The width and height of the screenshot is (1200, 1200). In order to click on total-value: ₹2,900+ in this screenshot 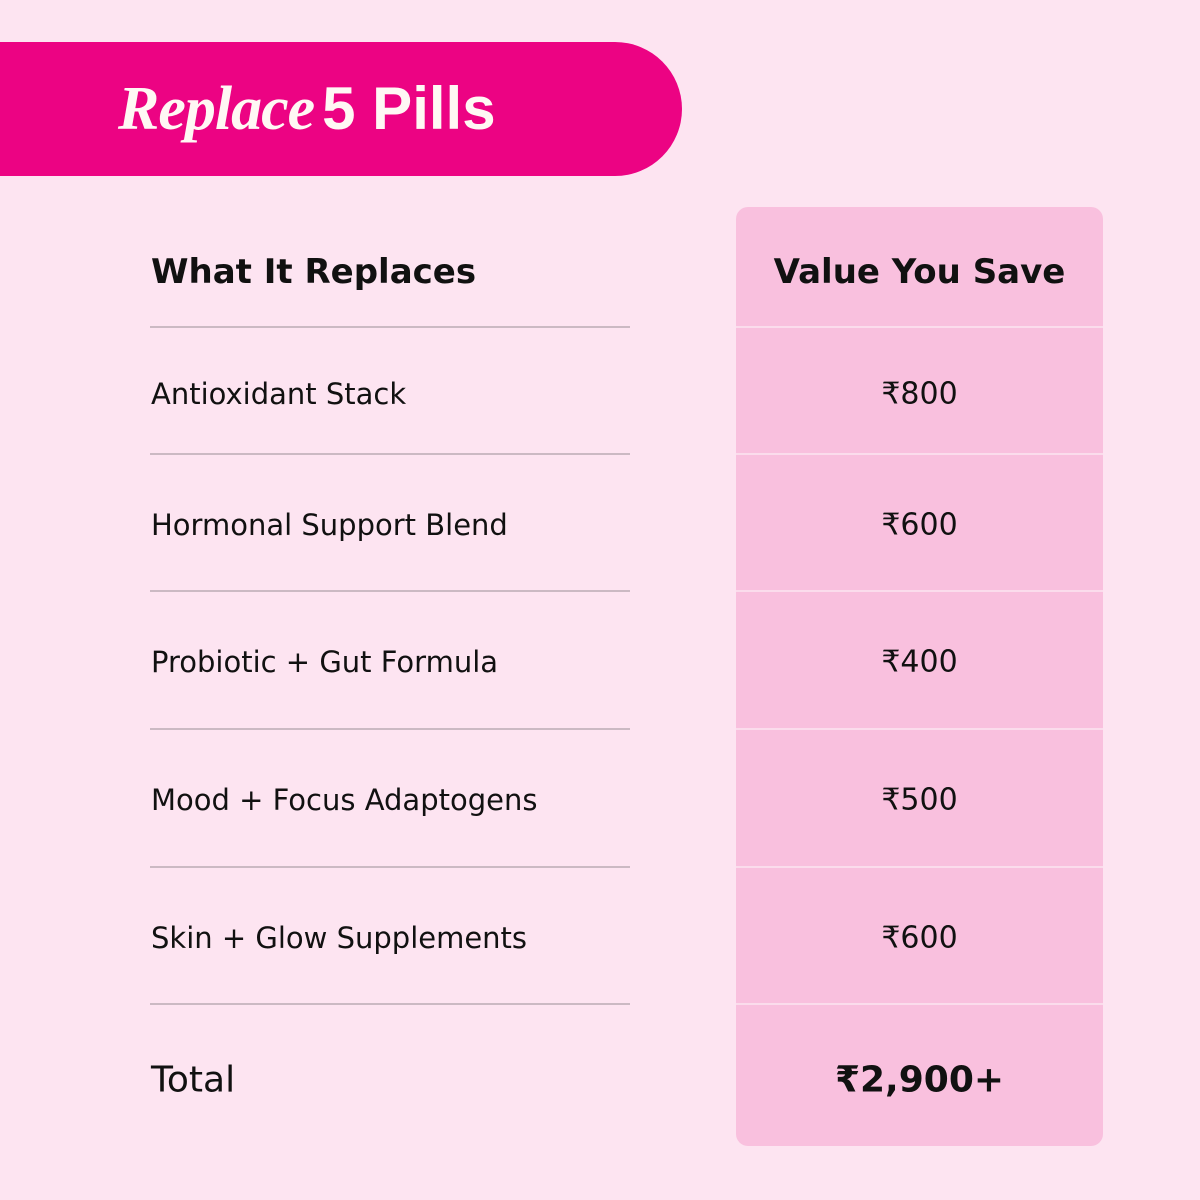, I will do `click(919, 1080)`.